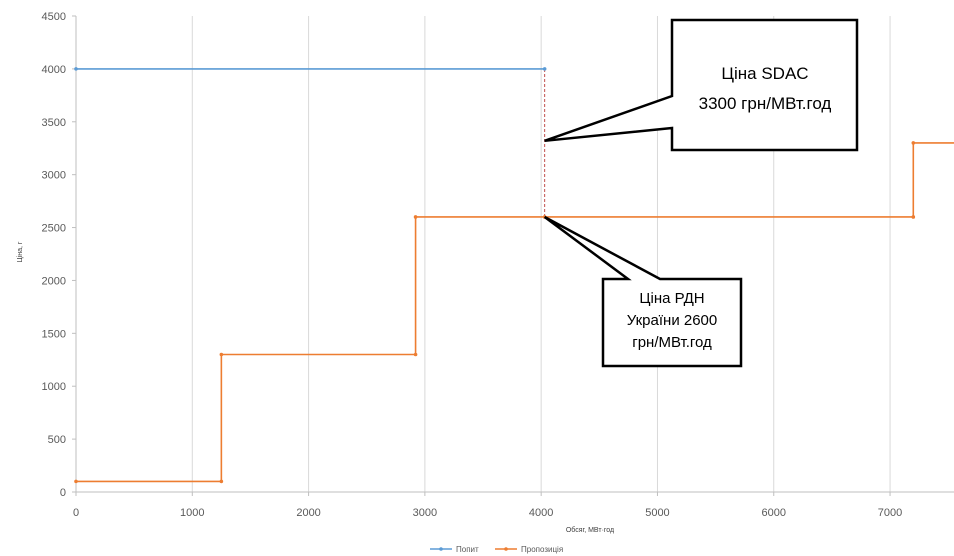  I want to click on y-tick-label: 1000, so click(54, 387).